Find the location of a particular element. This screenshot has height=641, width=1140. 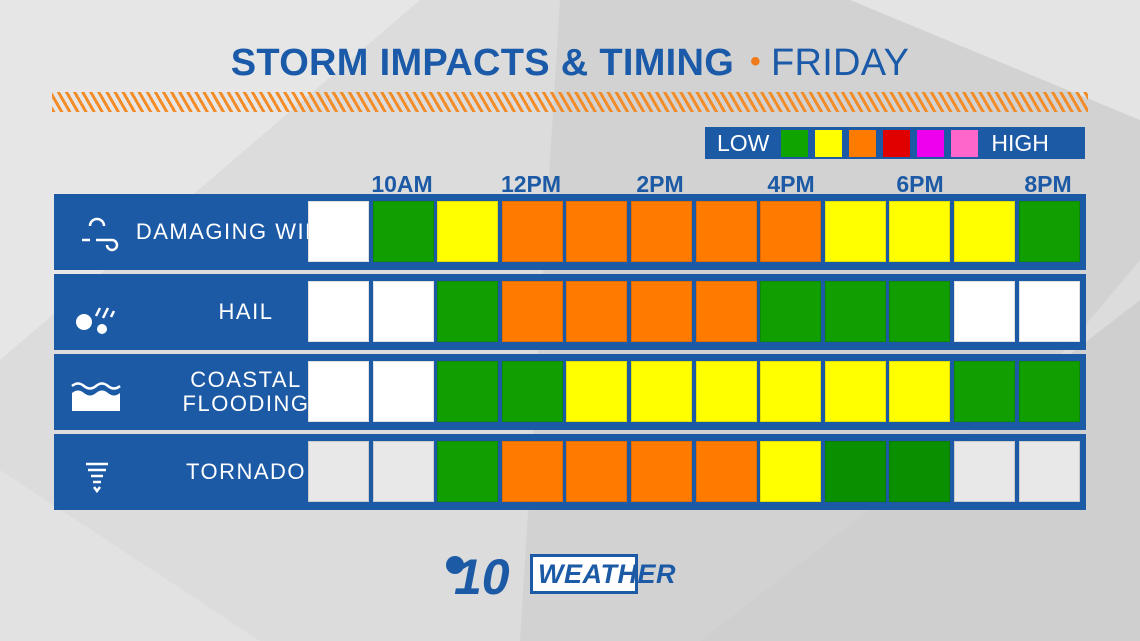

title-underline-hatch is located at coordinates (570, 102).